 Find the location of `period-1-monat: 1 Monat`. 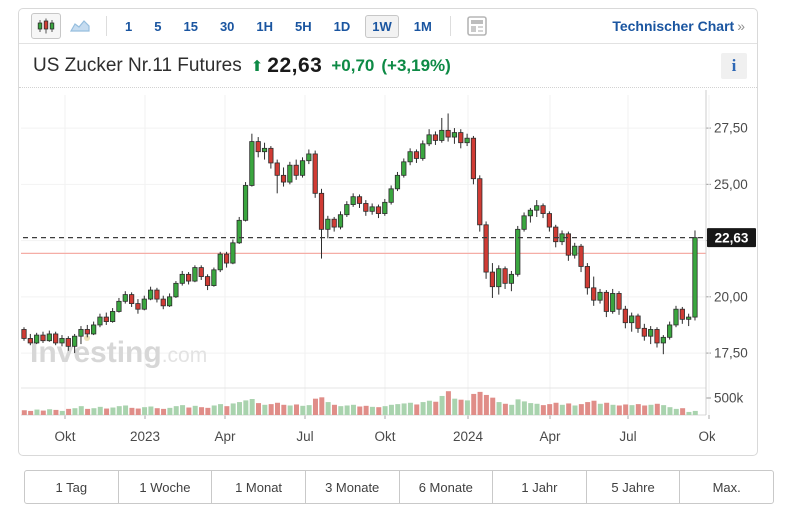

period-1-monat: 1 Monat is located at coordinates (258, 487).